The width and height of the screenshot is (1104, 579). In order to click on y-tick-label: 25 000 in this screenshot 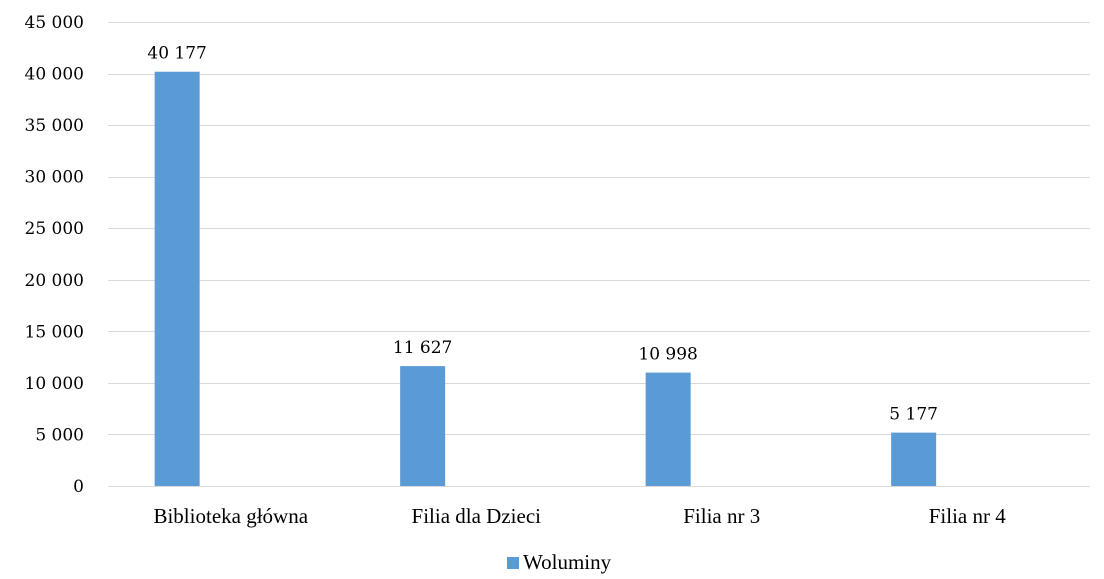, I will do `click(54, 229)`.